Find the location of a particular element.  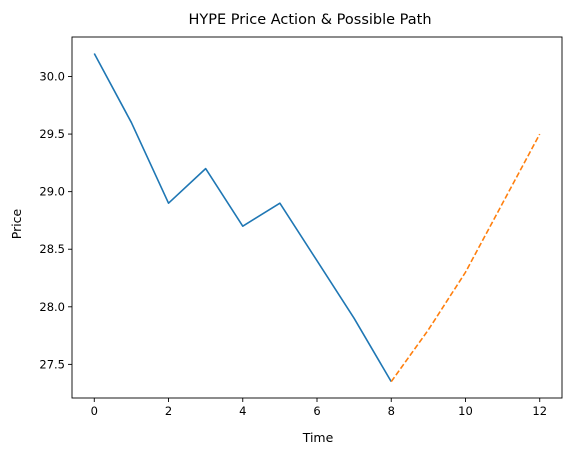

chart-title: HYPE Price Action & Possible Path is located at coordinates (309, 20).